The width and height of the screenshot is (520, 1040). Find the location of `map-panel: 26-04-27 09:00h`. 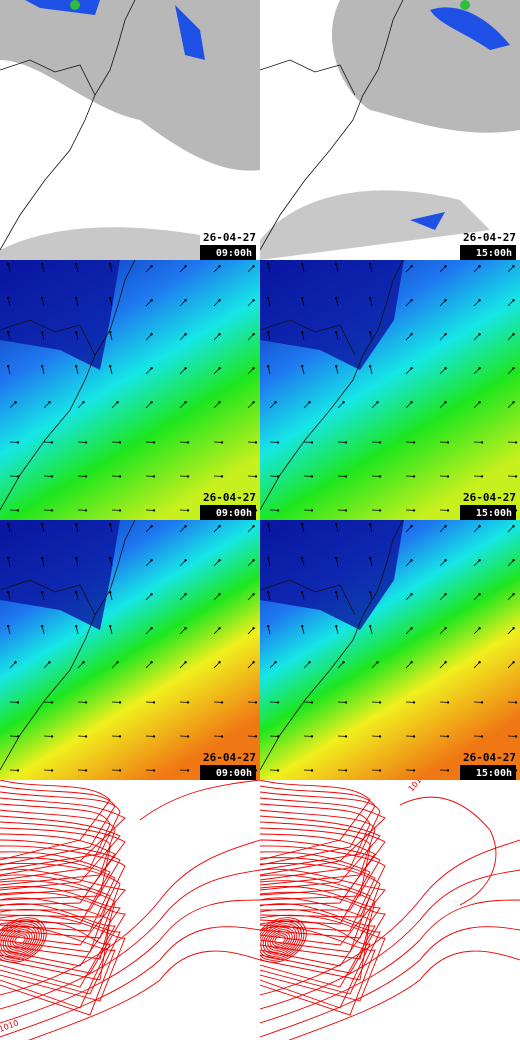

map-panel: 26-04-27 09:00h is located at coordinates (130, 390).